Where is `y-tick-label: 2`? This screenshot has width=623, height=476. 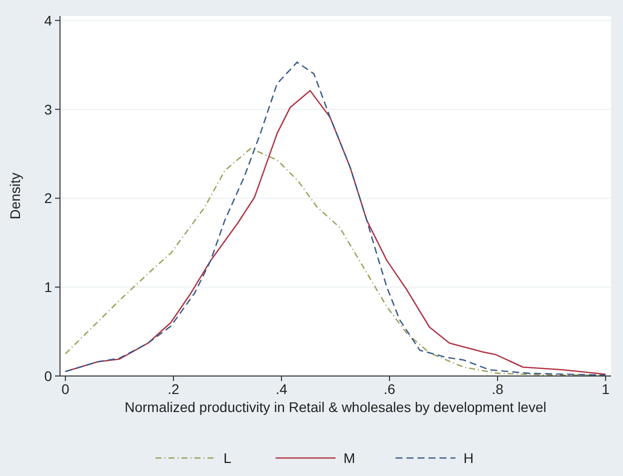 y-tick-label: 2 is located at coordinates (48, 198).